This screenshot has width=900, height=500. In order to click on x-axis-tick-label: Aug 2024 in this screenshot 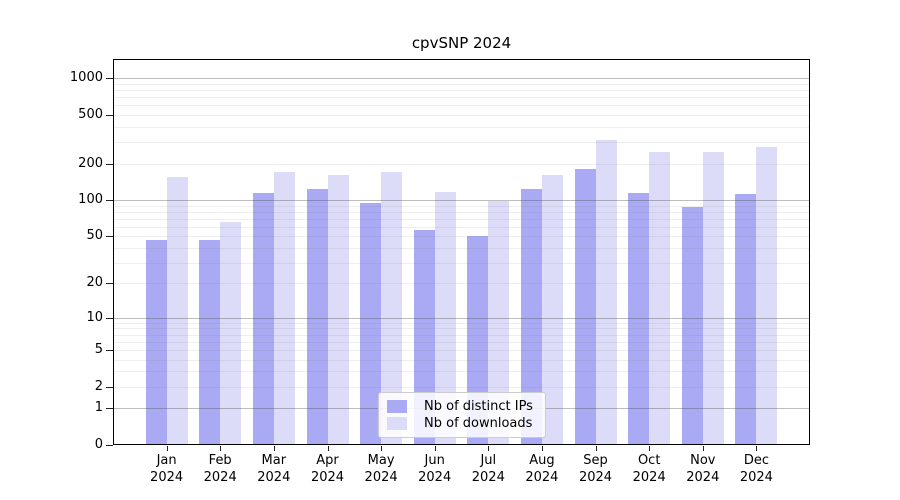, I will do `click(542, 469)`.